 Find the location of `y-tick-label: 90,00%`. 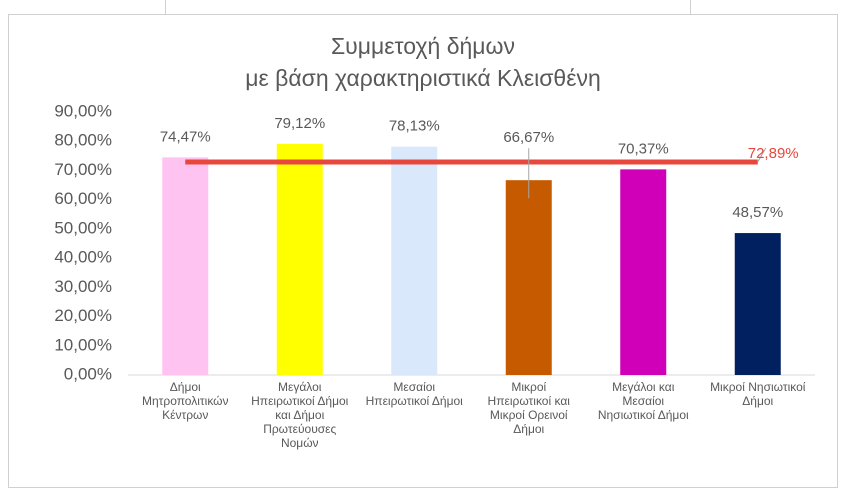

y-tick-label: 90,00% is located at coordinates (83, 110).